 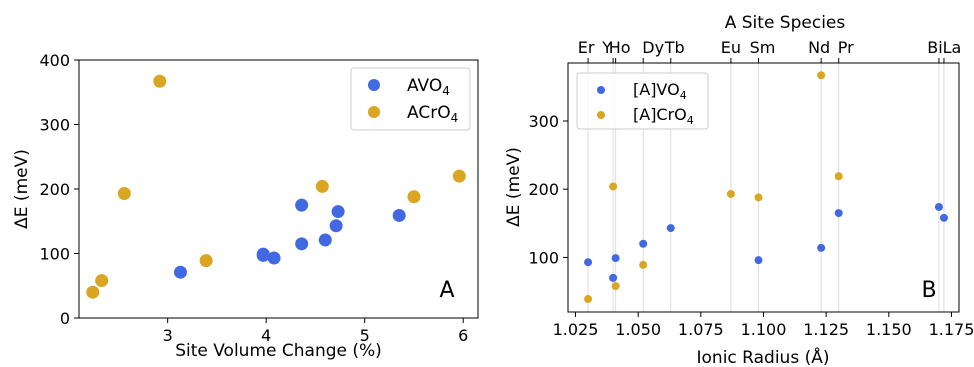 I want to click on panel-b-legend-marker-avo4, so click(x=601, y=90).